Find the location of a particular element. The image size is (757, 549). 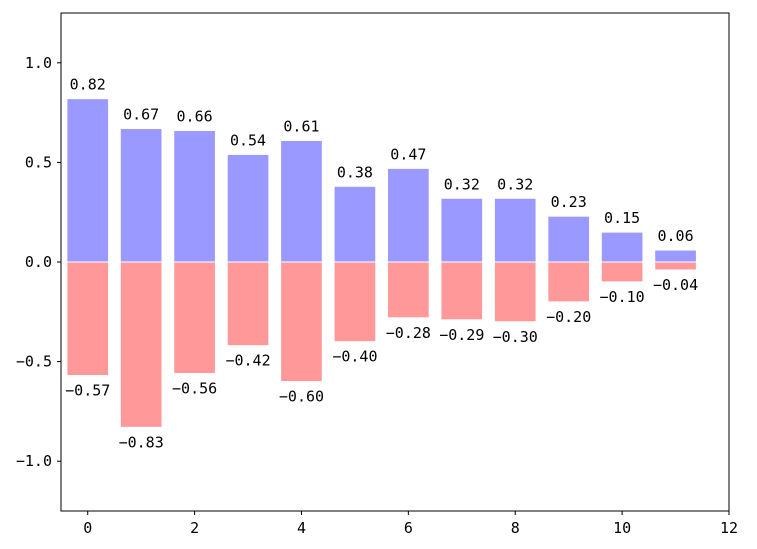

bar-value-label: −0.42 is located at coordinates (247, 361).